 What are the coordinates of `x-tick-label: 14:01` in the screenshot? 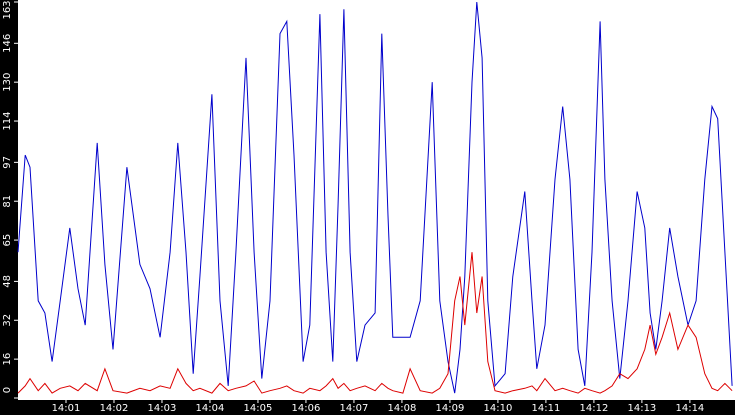 It's located at (66, 408).